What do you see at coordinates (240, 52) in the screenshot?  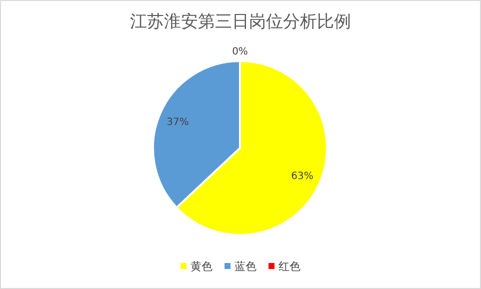 I see `text: 0%` at bounding box center [240, 52].